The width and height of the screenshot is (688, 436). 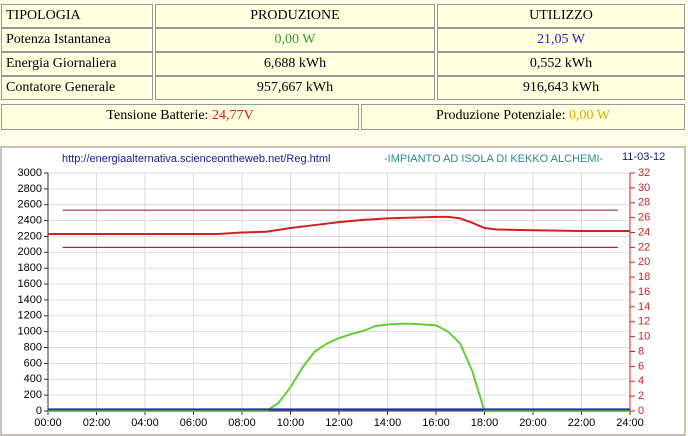 I want to click on x-tick-label: 14:00, so click(x=388, y=423).